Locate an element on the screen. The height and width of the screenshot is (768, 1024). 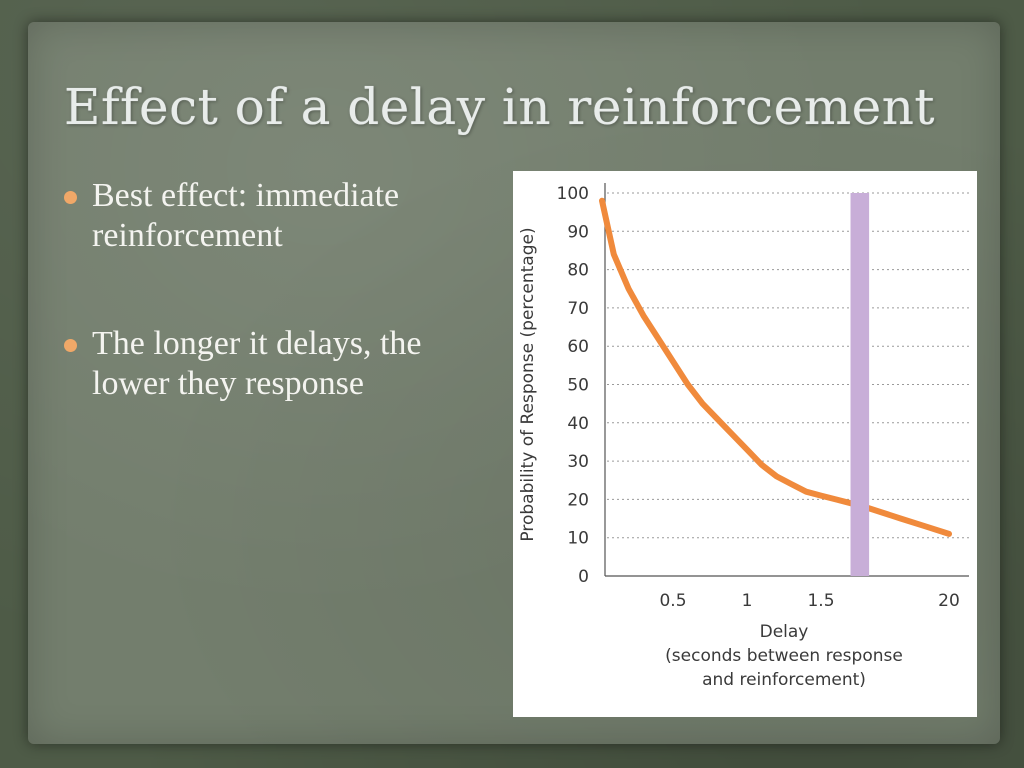
y-tick-label: 40 is located at coordinates (578, 424).